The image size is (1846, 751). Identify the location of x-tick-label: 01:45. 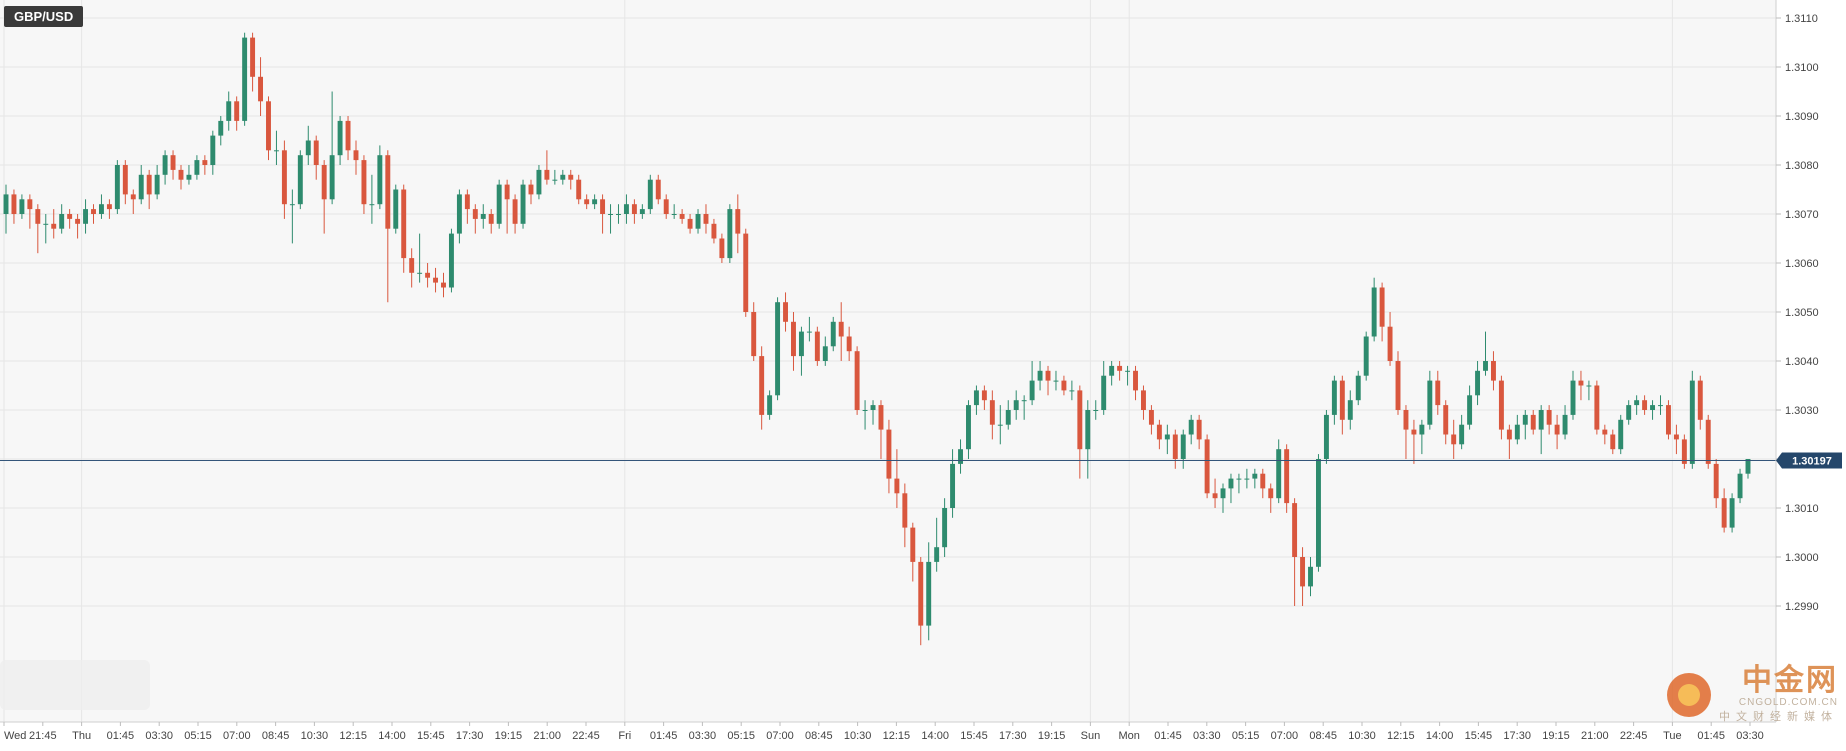
(1168, 736).